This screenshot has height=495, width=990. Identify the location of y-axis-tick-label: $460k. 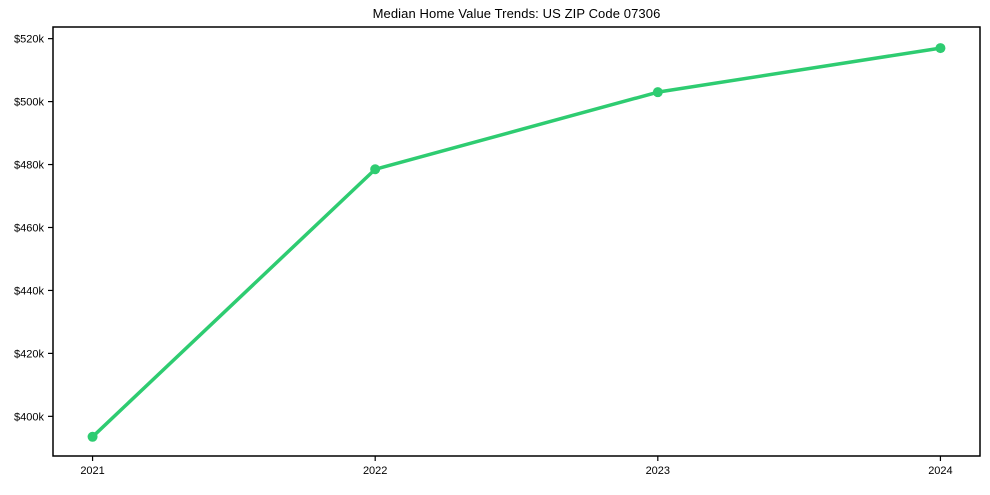
(29, 228).